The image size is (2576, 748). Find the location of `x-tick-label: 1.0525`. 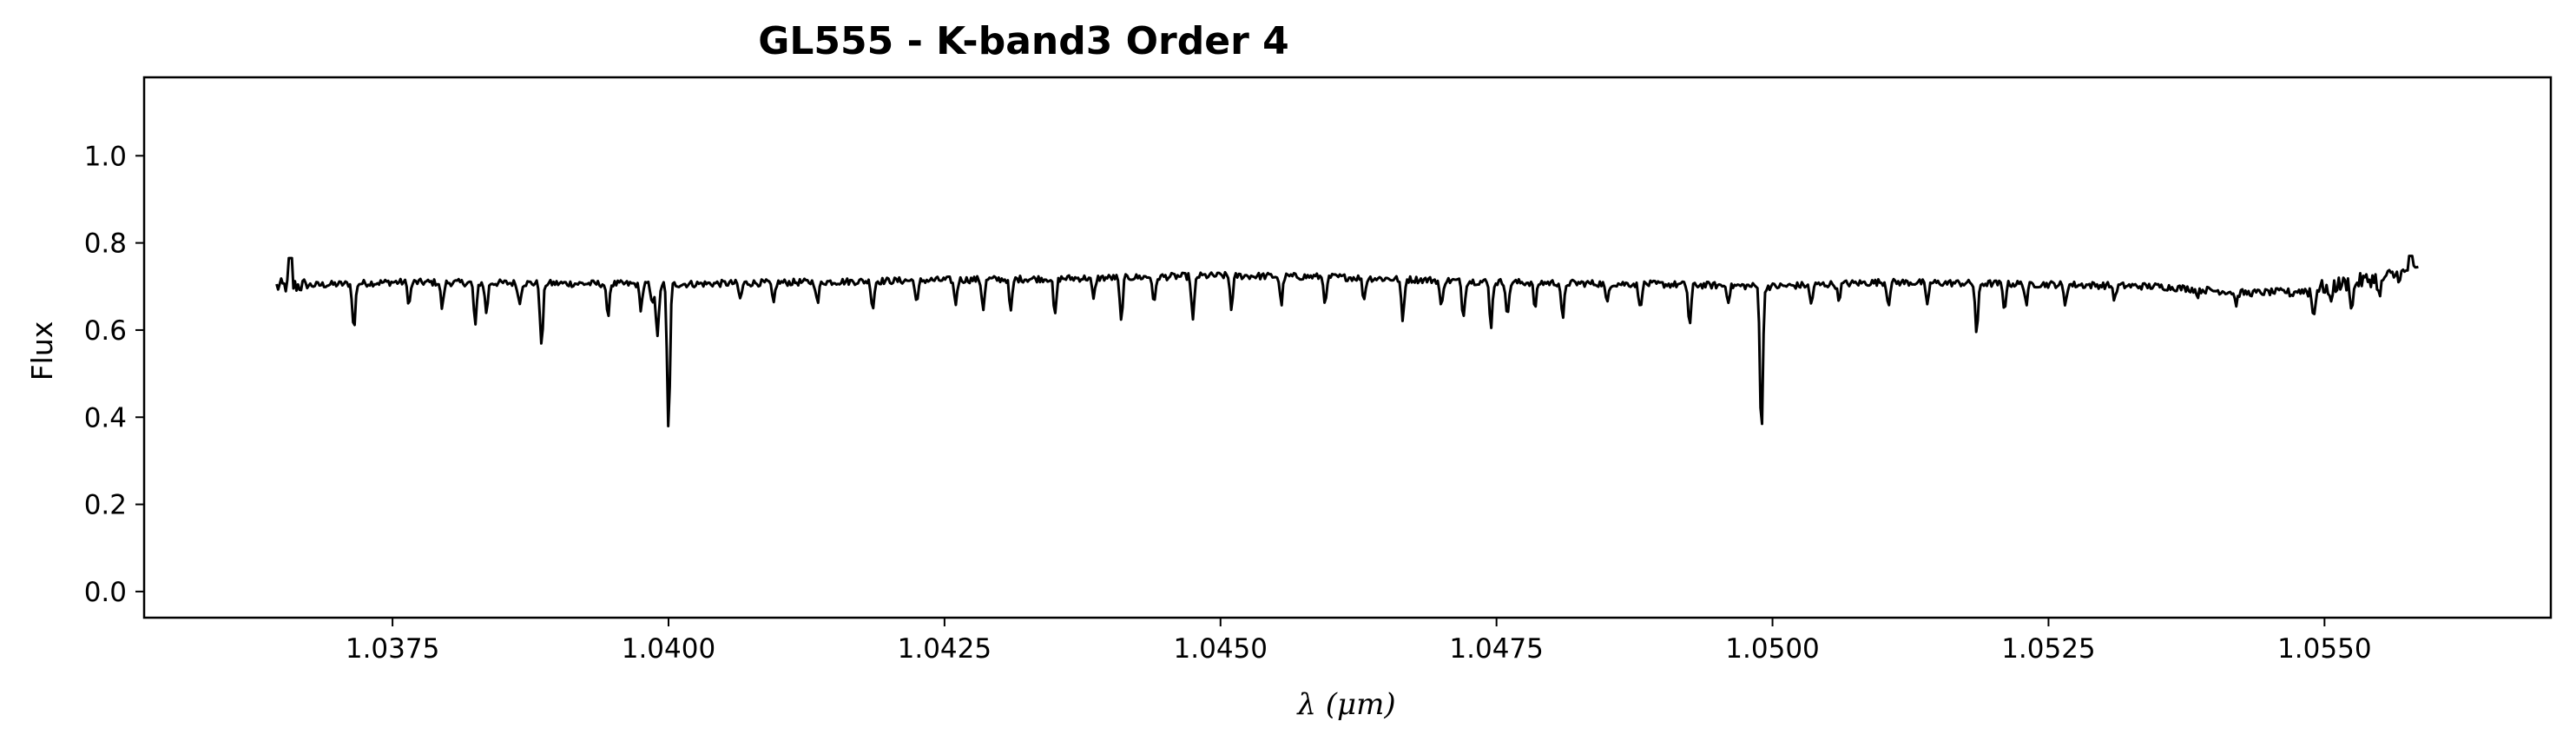

x-tick-label: 1.0525 is located at coordinates (2048, 649).